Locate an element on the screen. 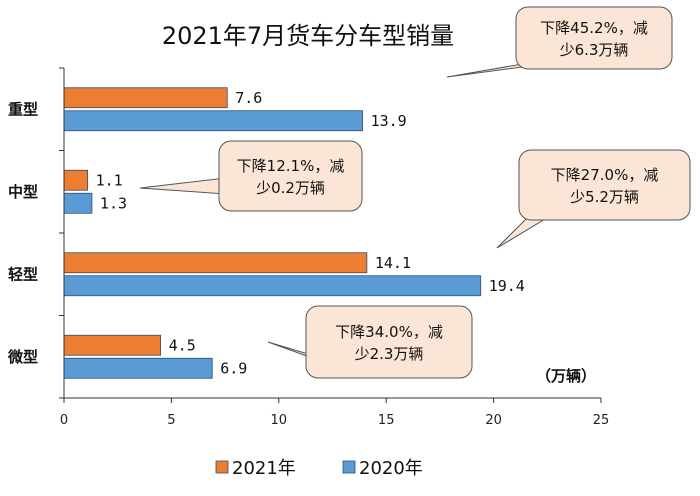  legend-swatch-2021 is located at coordinates (222, 467).